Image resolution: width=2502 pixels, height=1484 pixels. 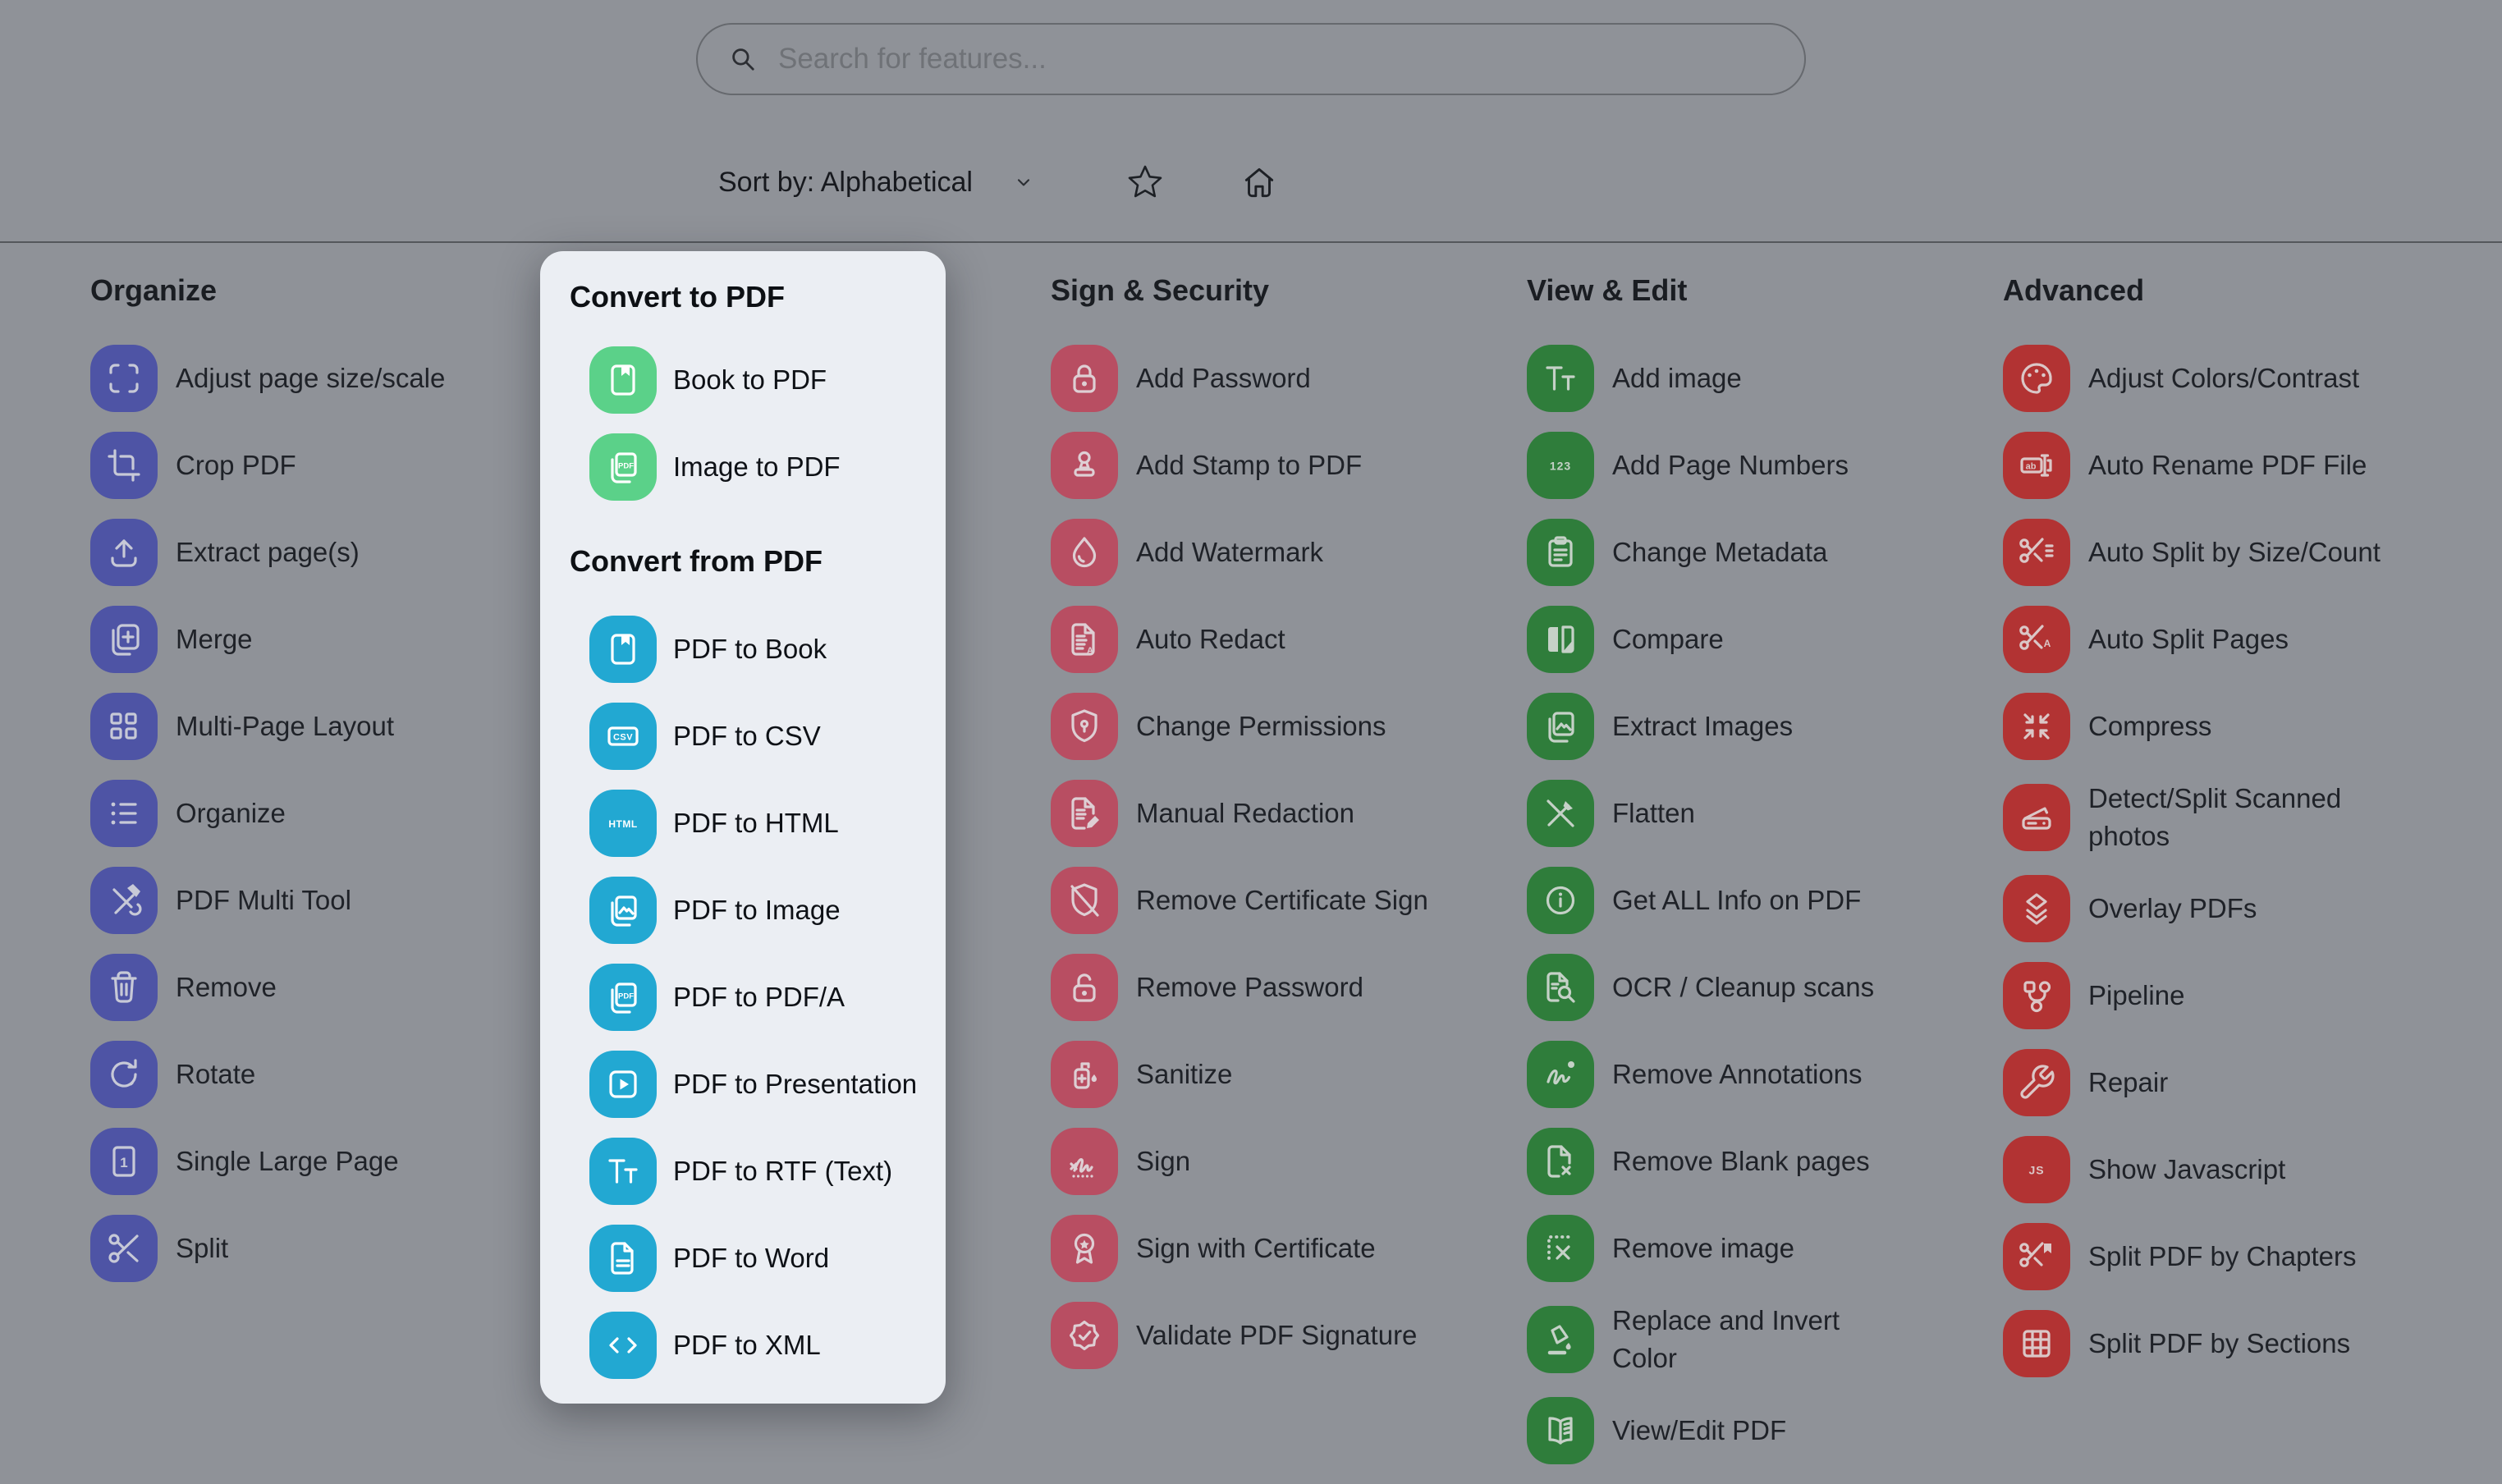 What do you see at coordinates (1284, 1161) in the screenshot?
I see `tool-sign: Sign` at bounding box center [1284, 1161].